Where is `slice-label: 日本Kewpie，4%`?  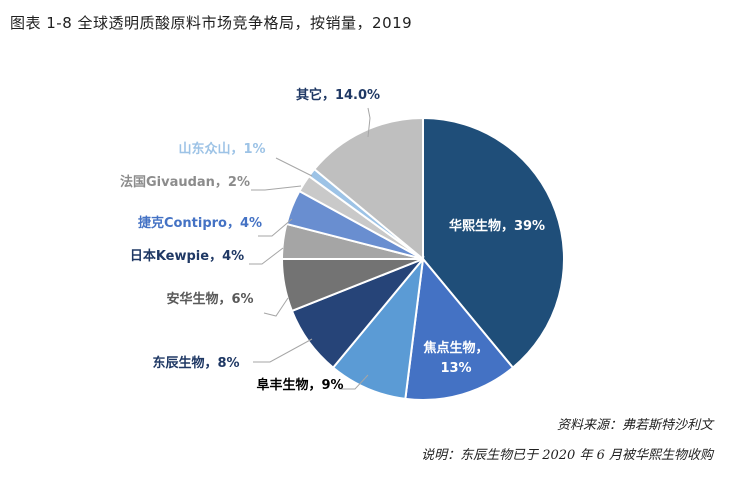 slice-label: 日本Kewpie，4% is located at coordinates (187, 256).